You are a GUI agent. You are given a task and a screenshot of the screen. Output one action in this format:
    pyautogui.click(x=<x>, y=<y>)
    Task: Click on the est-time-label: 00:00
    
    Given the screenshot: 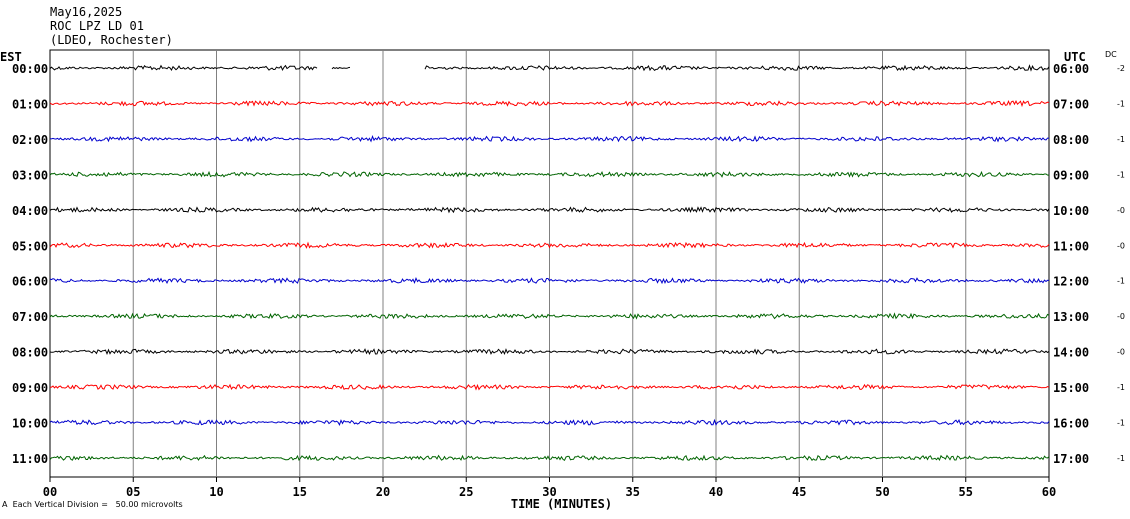 What is the action you would take?
    pyautogui.click(x=30, y=69)
    